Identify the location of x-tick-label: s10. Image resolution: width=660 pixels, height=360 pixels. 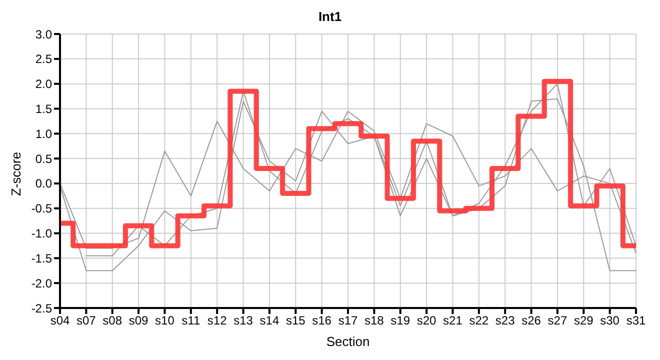
(165, 321).